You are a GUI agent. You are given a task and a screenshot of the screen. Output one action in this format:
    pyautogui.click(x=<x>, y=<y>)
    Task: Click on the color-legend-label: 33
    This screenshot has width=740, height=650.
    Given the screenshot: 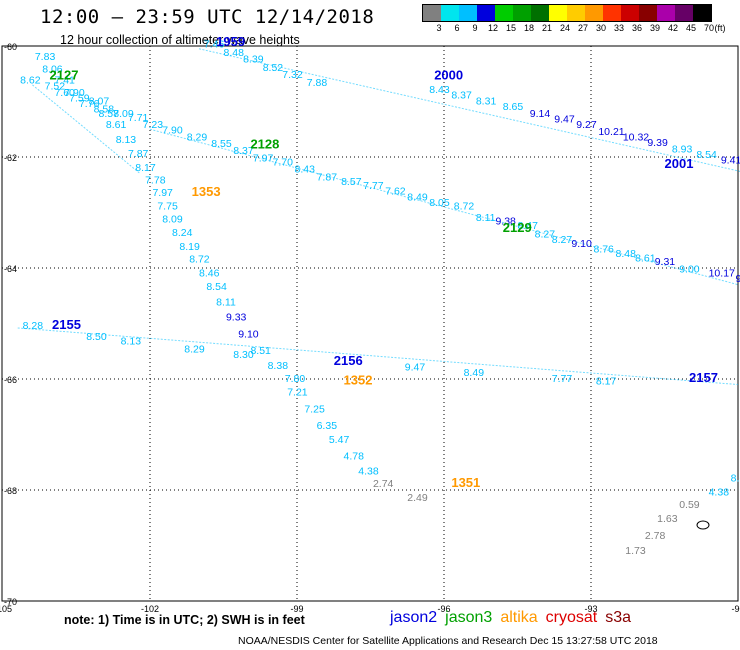 What is the action you would take?
    pyautogui.click(x=619, y=28)
    